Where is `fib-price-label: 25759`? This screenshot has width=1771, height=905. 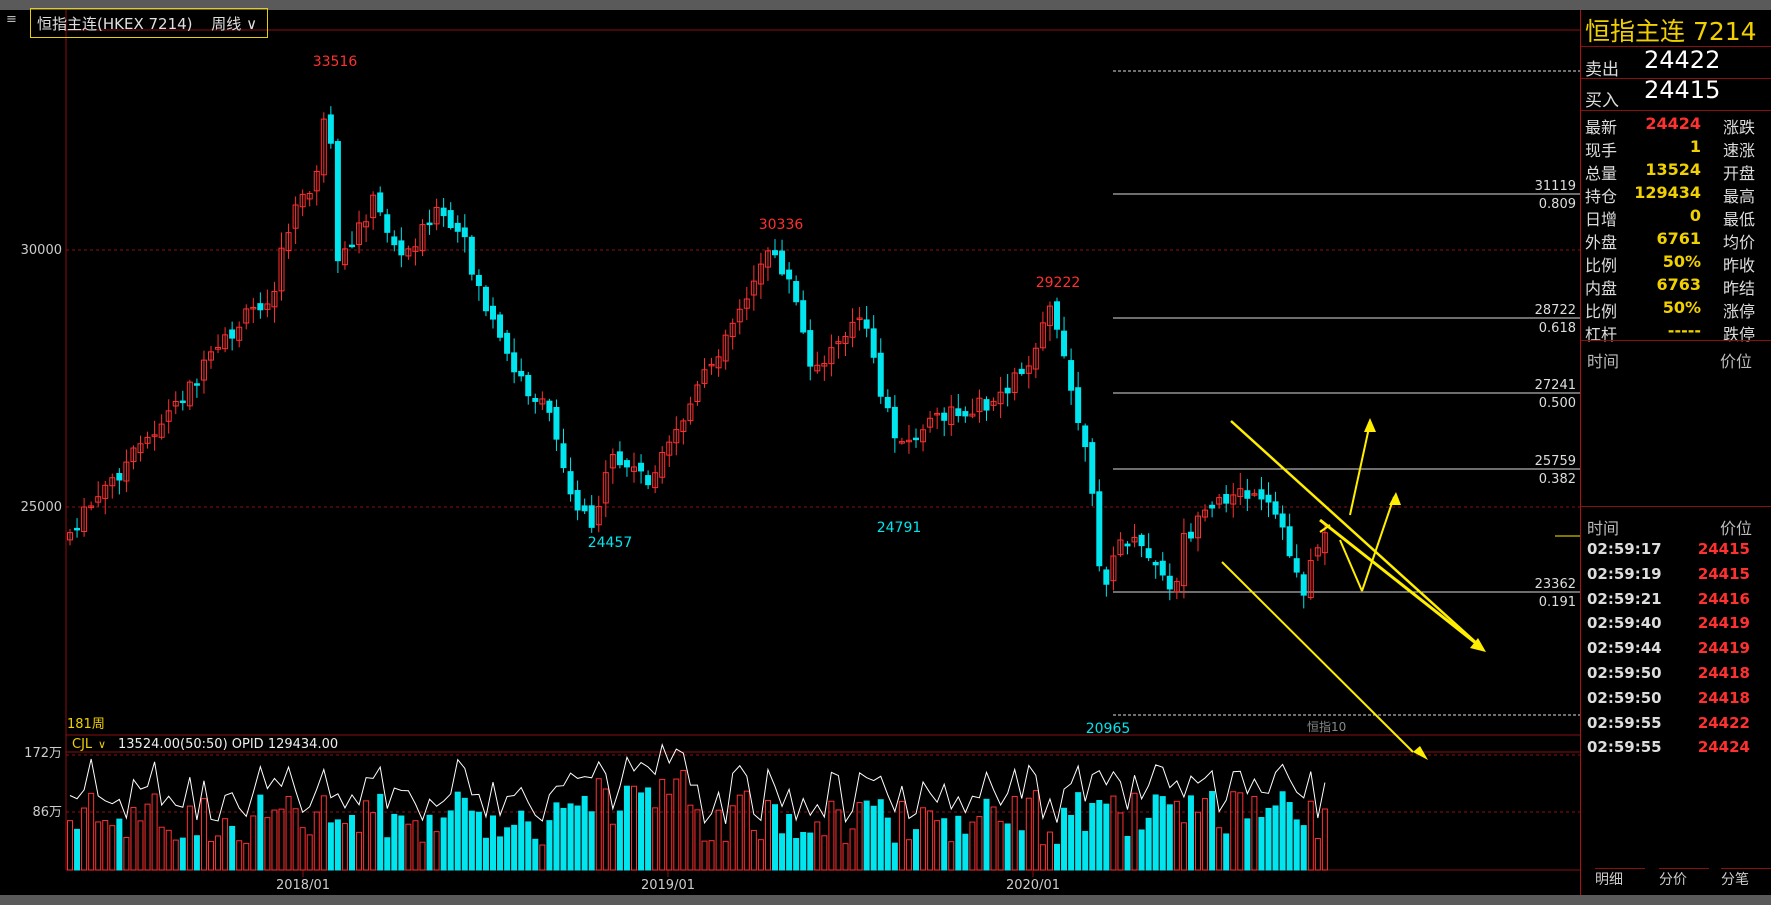 fib-price-label: 25759 is located at coordinates (1555, 461).